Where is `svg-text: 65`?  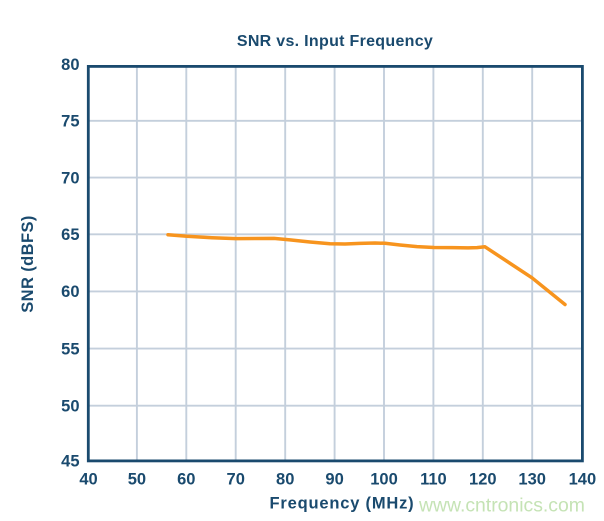 svg-text: 65 is located at coordinates (70, 235).